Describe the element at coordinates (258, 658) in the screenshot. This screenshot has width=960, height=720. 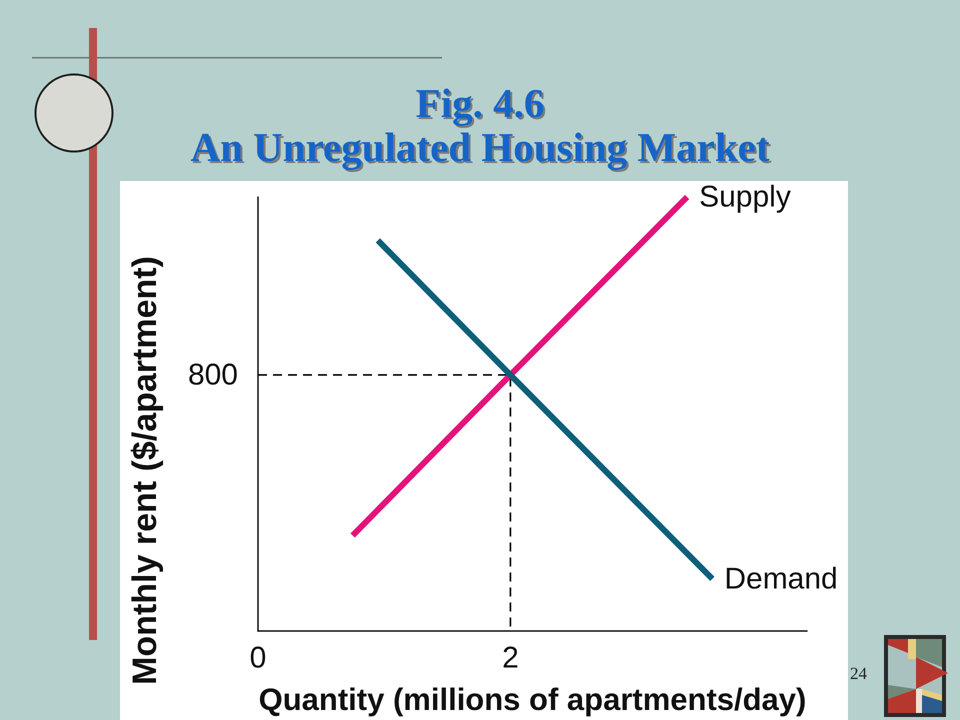
I see `x-tick-label: 0` at that location.